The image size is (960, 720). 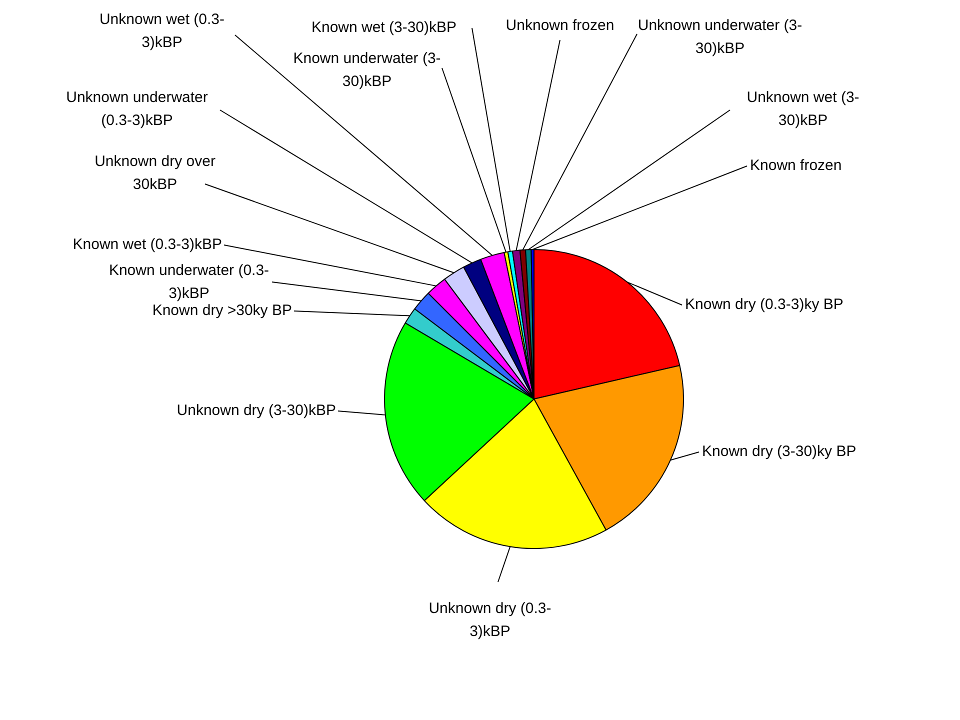 What do you see at coordinates (720, 37) in the screenshot?
I see `slice-label: Unknown underwater (3-30)kBP` at bounding box center [720, 37].